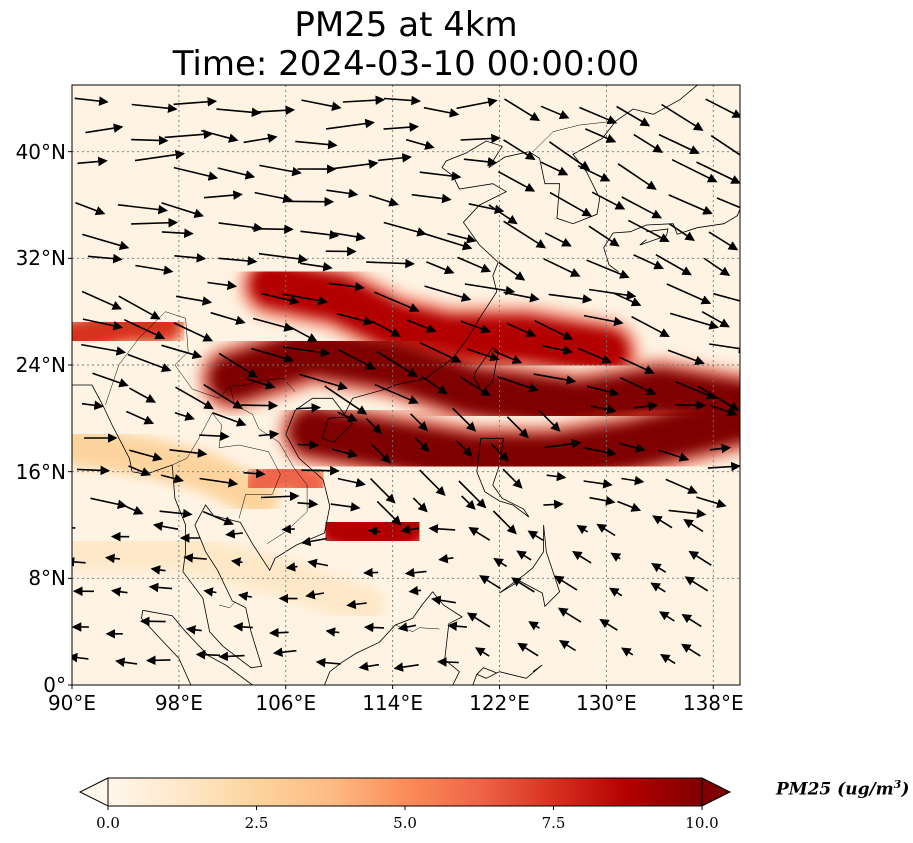 The height and width of the screenshot is (843, 913). What do you see at coordinates (40, 471) in the screenshot?
I see `lat-tick-label: 16°N` at bounding box center [40, 471].